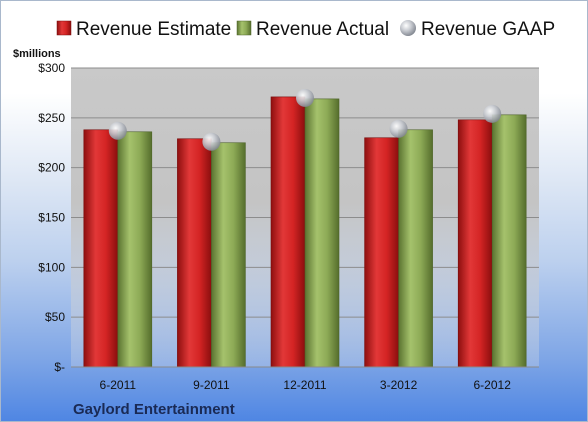  What do you see at coordinates (118, 385) in the screenshot?
I see `x-tick-label: 6-2011` at bounding box center [118, 385].